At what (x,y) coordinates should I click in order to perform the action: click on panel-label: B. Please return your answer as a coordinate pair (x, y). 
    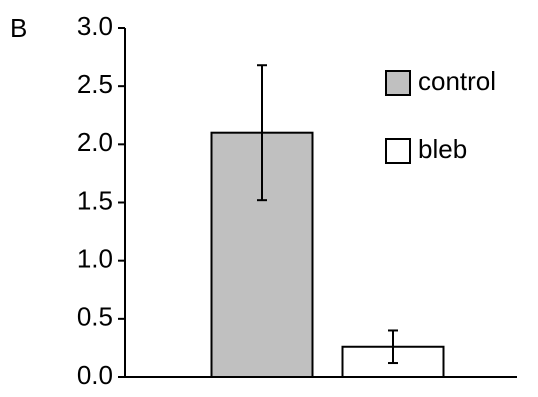
    Looking at the image, I should click on (18, 28).